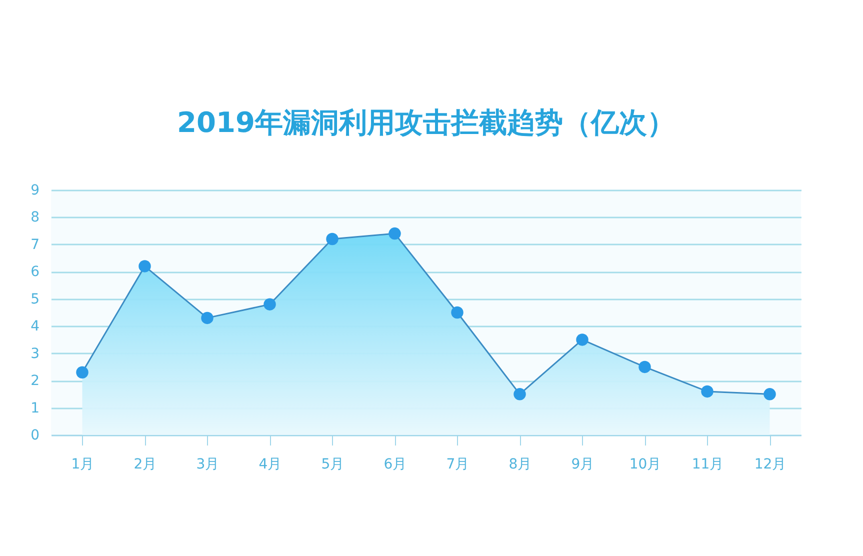 This screenshot has height=556, width=863. I want to click on y-tick-label: 5, so click(35, 299).